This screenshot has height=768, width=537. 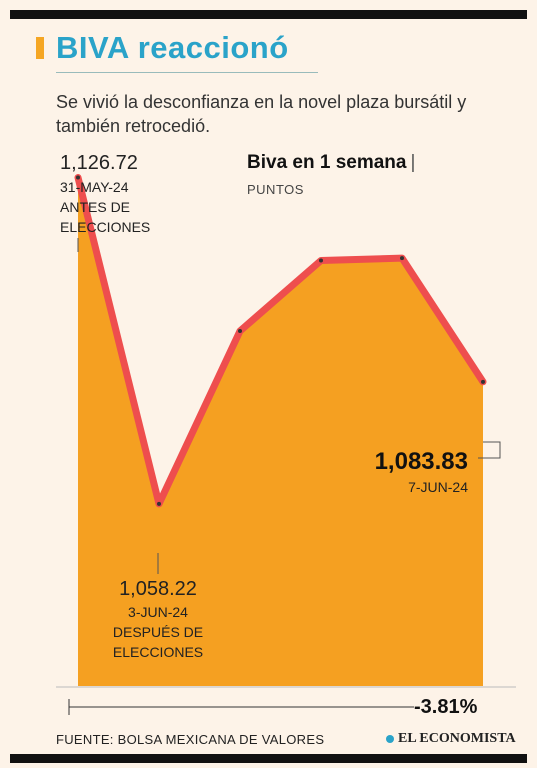 What do you see at coordinates (268, 14) in the screenshot?
I see `top-border` at bounding box center [268, 14].